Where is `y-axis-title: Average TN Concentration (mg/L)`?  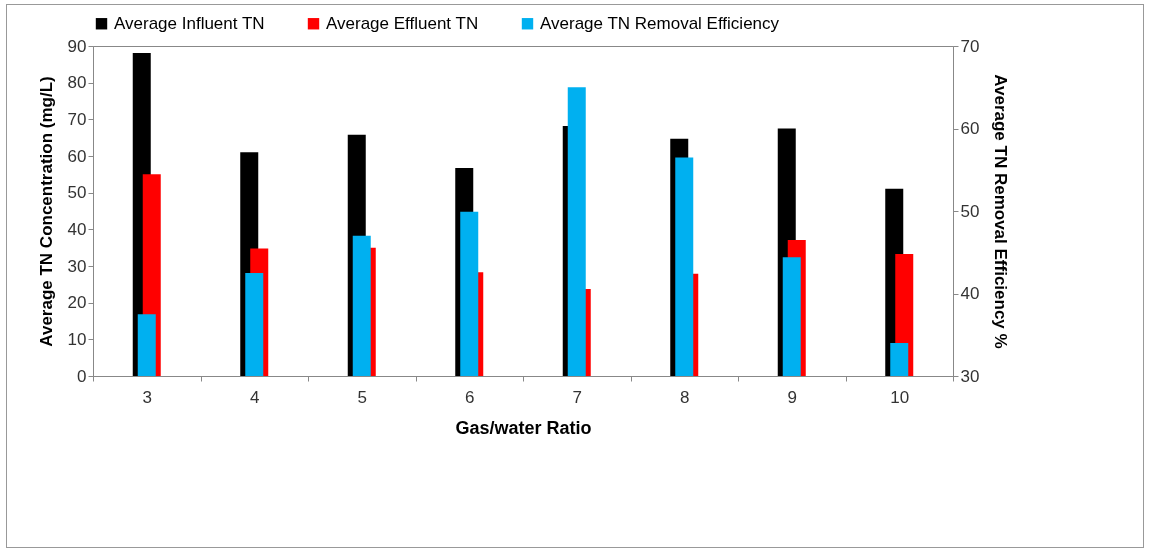
y-axis-title: Average TN Concentration (mg/L) is located at coordinates (46, 211).